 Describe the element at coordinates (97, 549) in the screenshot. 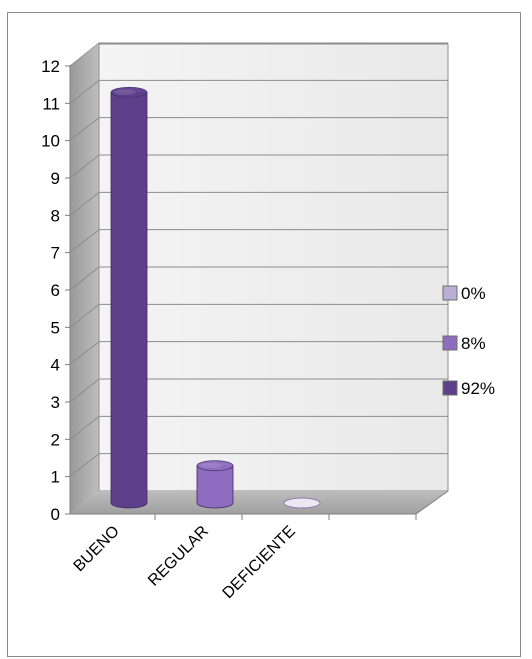

I see `x-tick-label: BUENO` at that location.